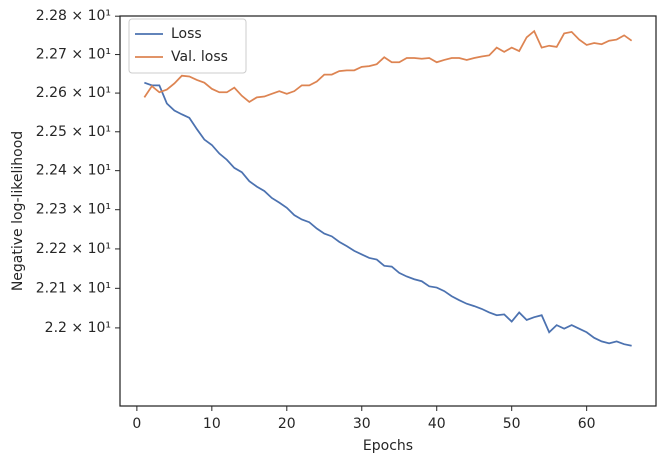 This screenshot has height=469, width=666. Describe the element at coordinates (73, 16) in the screenshot. I see `y-tick-label: 2.28 × 10¹` at that location.